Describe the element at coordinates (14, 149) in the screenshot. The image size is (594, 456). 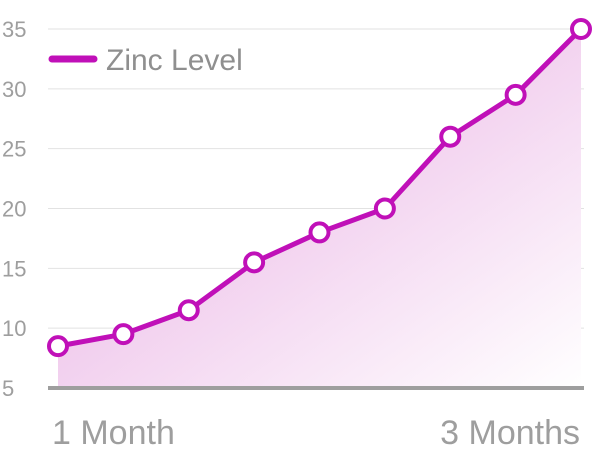
I see `y-tick-label: 25` at that location.